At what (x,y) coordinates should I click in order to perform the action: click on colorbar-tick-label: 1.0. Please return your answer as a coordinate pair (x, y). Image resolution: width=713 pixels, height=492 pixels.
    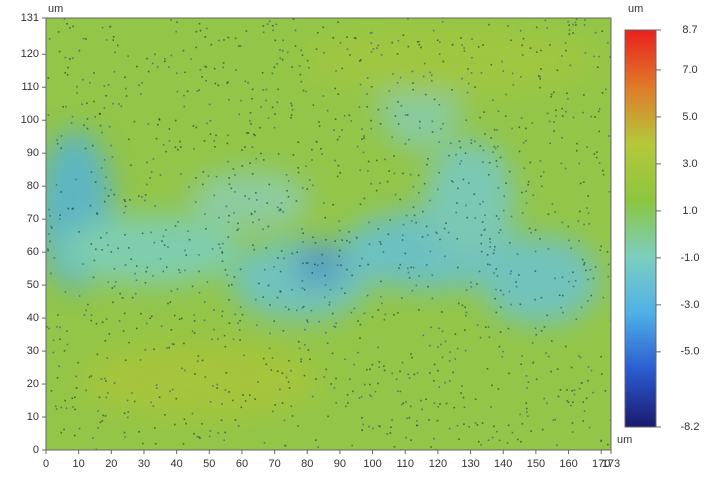
    Looking at the image, I should click on (689, 211).